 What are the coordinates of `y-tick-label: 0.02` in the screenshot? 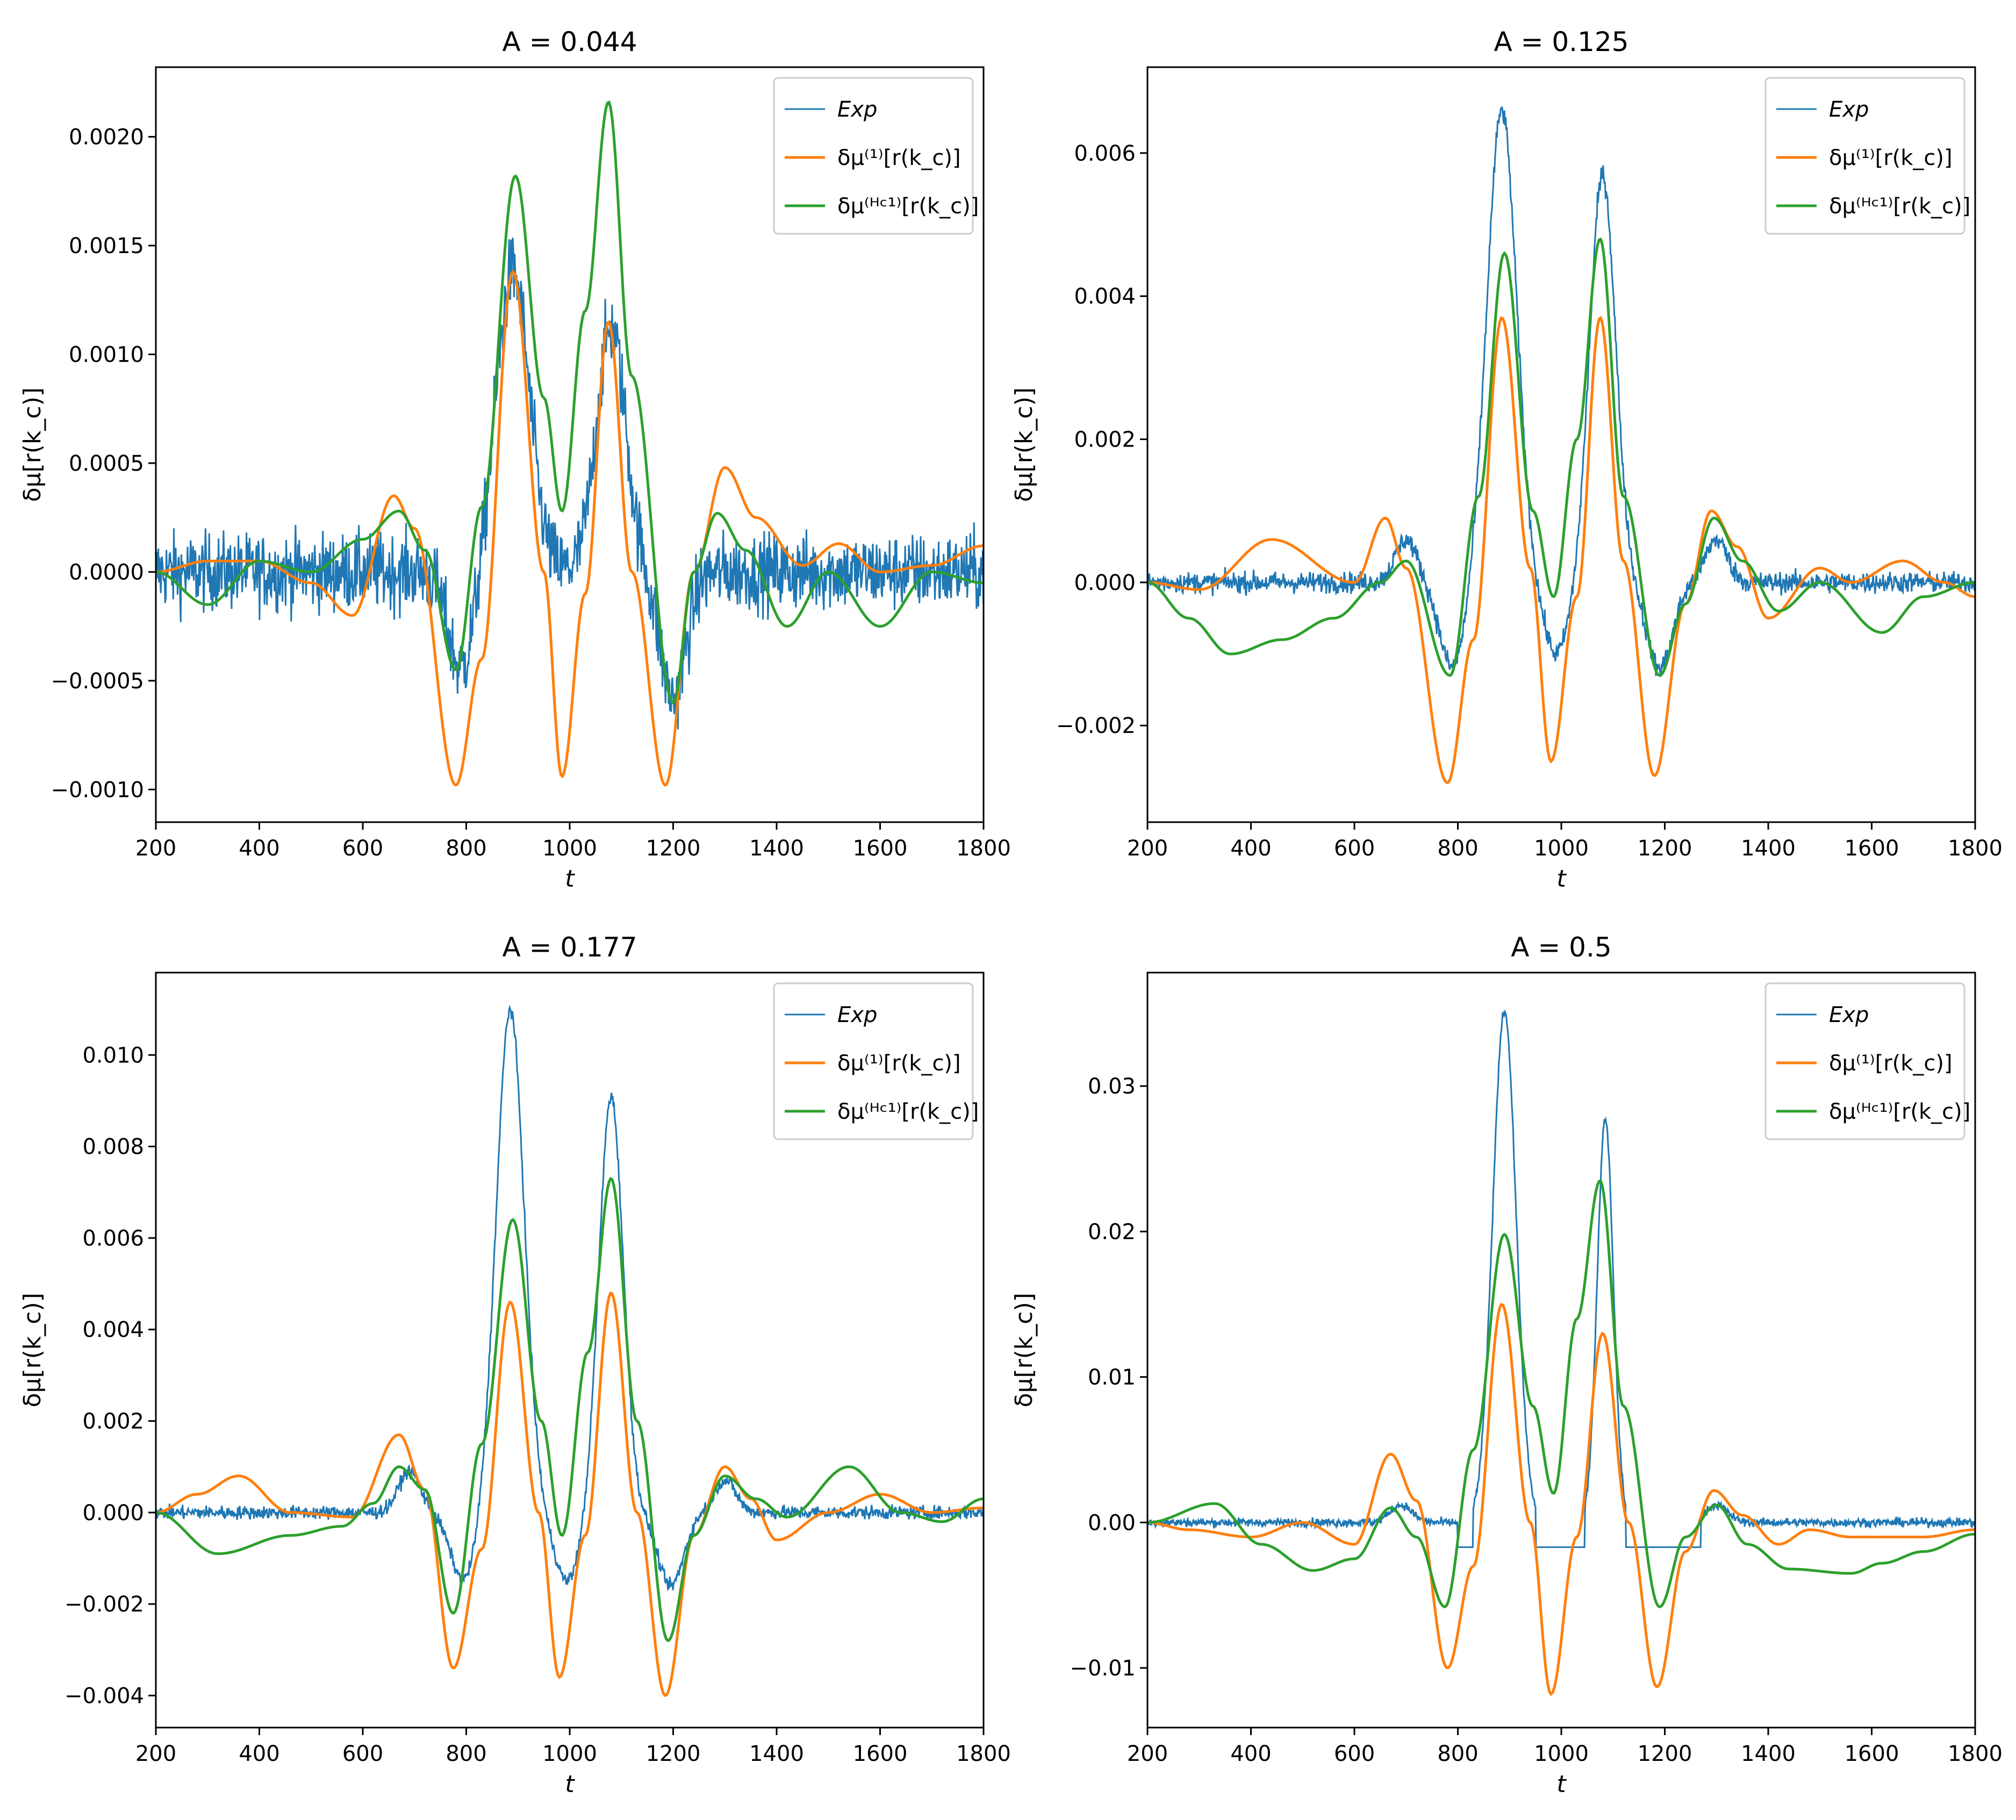 It's located at (1112, 1232).